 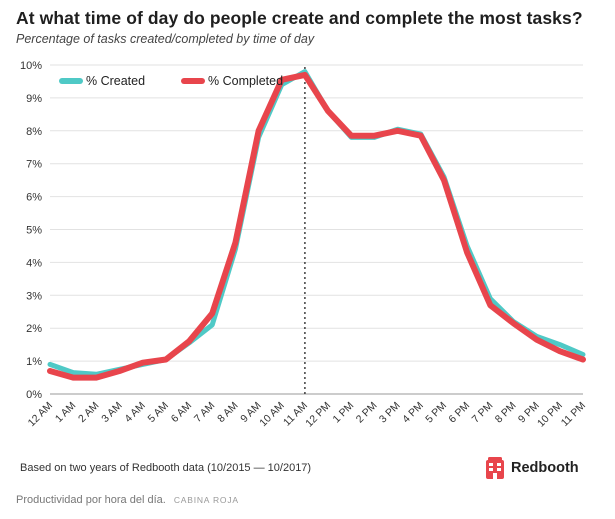 What do you see at coordinates (245, 81) in the screenshot?
I see `legend-label: % Completed` at bounding box center [245, 81].